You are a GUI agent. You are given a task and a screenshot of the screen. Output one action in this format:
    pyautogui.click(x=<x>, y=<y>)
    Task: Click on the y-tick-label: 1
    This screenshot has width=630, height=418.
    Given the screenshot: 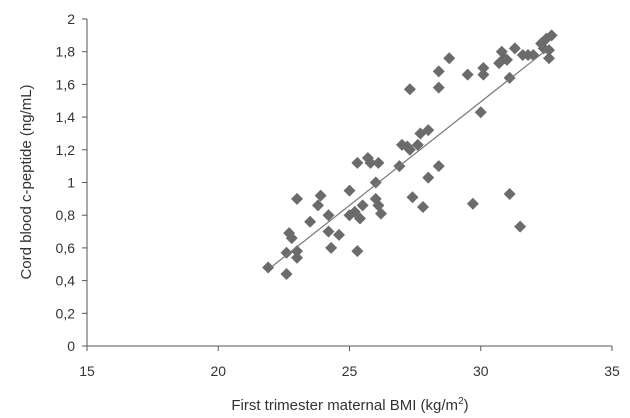 What is the action you would take?
    pyautogui.click(x=71, y=183)
    